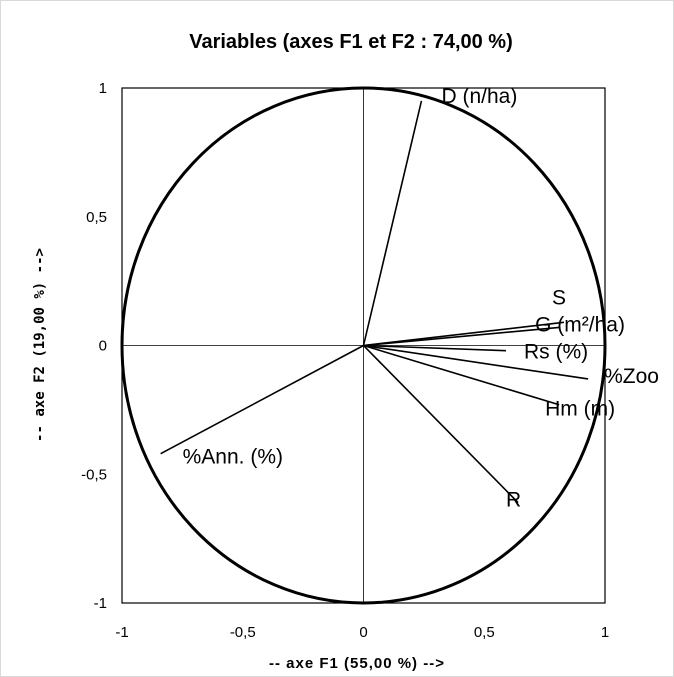  I want to click on y-tick-label: -1, so click(100, 603).